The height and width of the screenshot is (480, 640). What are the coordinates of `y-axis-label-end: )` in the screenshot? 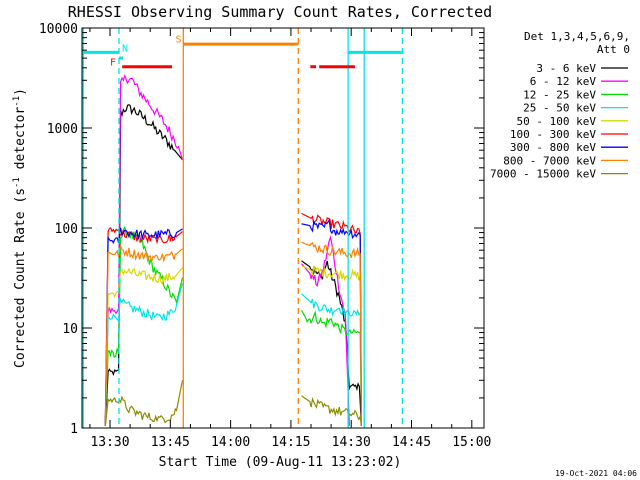 It's located at (20, 92).